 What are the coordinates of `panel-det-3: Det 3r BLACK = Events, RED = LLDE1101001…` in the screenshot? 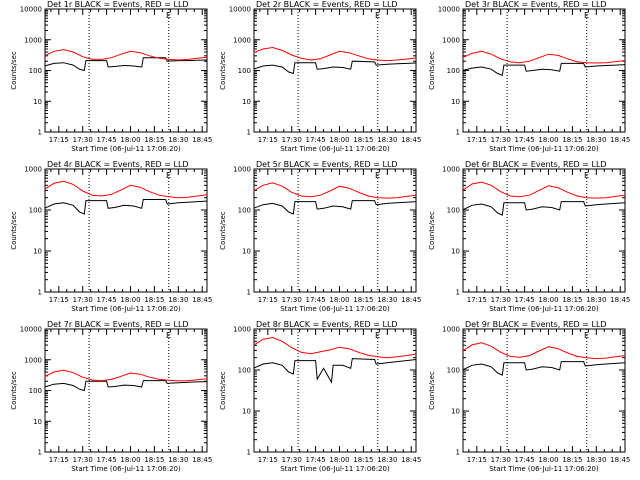 It's located at (529, 76).